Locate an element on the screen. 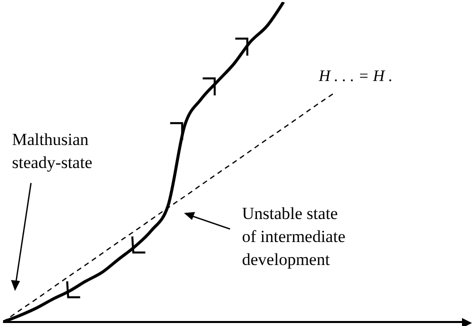  series-label: H . . . = H . is located at coordinates (355, 77).